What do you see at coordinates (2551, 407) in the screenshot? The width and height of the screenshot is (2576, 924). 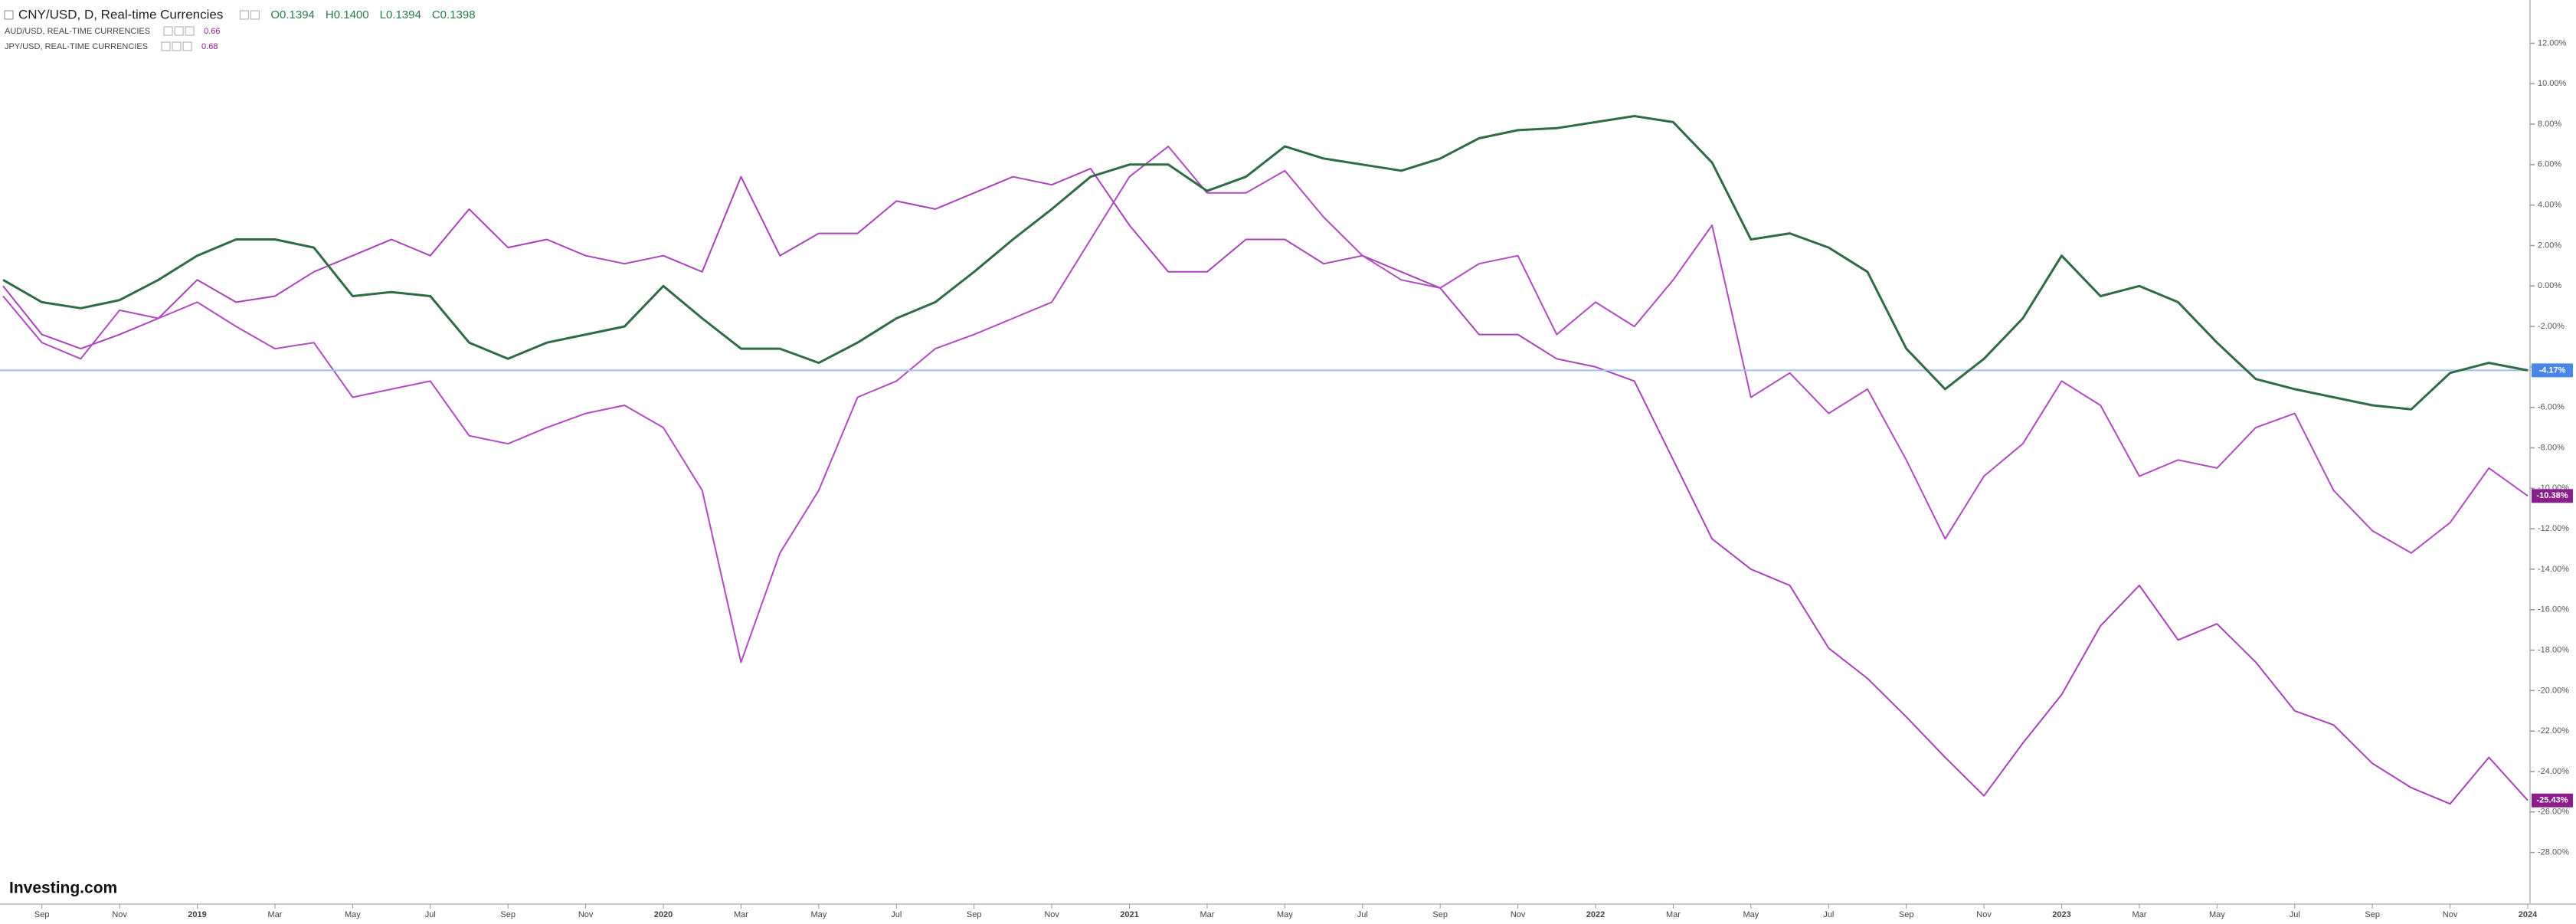 I see `y-tick-label: -6.00%` at bounding box center [2551, 407].